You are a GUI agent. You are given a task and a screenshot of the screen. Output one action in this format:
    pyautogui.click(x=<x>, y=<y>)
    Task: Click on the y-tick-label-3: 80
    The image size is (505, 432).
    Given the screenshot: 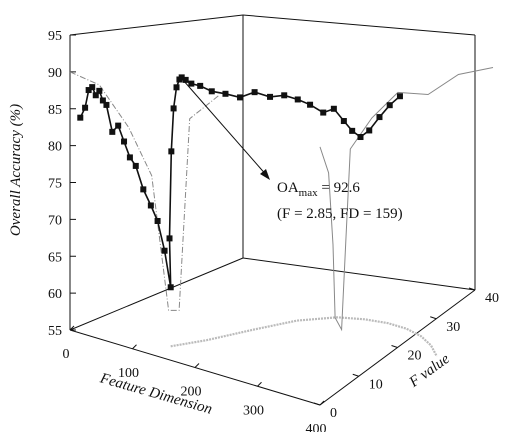 What is the action you would take?
    pyautogui.click(x=55, y=147)
    